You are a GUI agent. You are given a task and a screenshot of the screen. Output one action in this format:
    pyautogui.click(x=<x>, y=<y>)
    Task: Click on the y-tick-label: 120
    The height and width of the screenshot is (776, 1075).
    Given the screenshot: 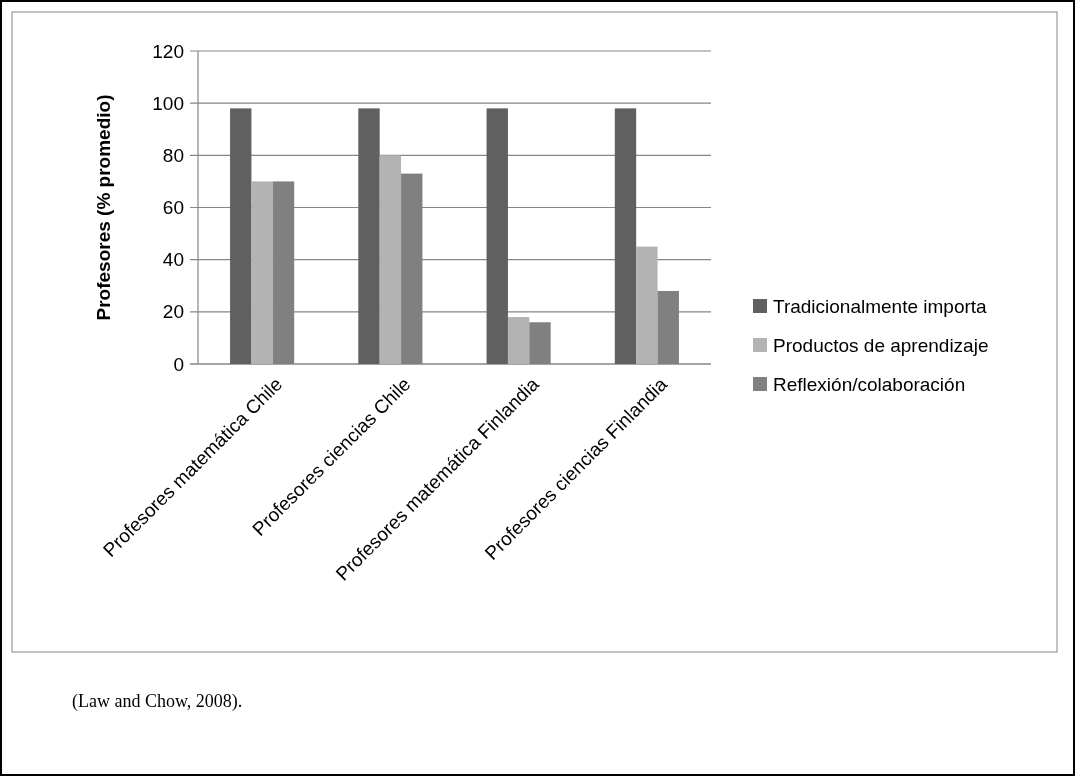 What is the action you would take?
    pyautogui.click(x=168, y=51)
    